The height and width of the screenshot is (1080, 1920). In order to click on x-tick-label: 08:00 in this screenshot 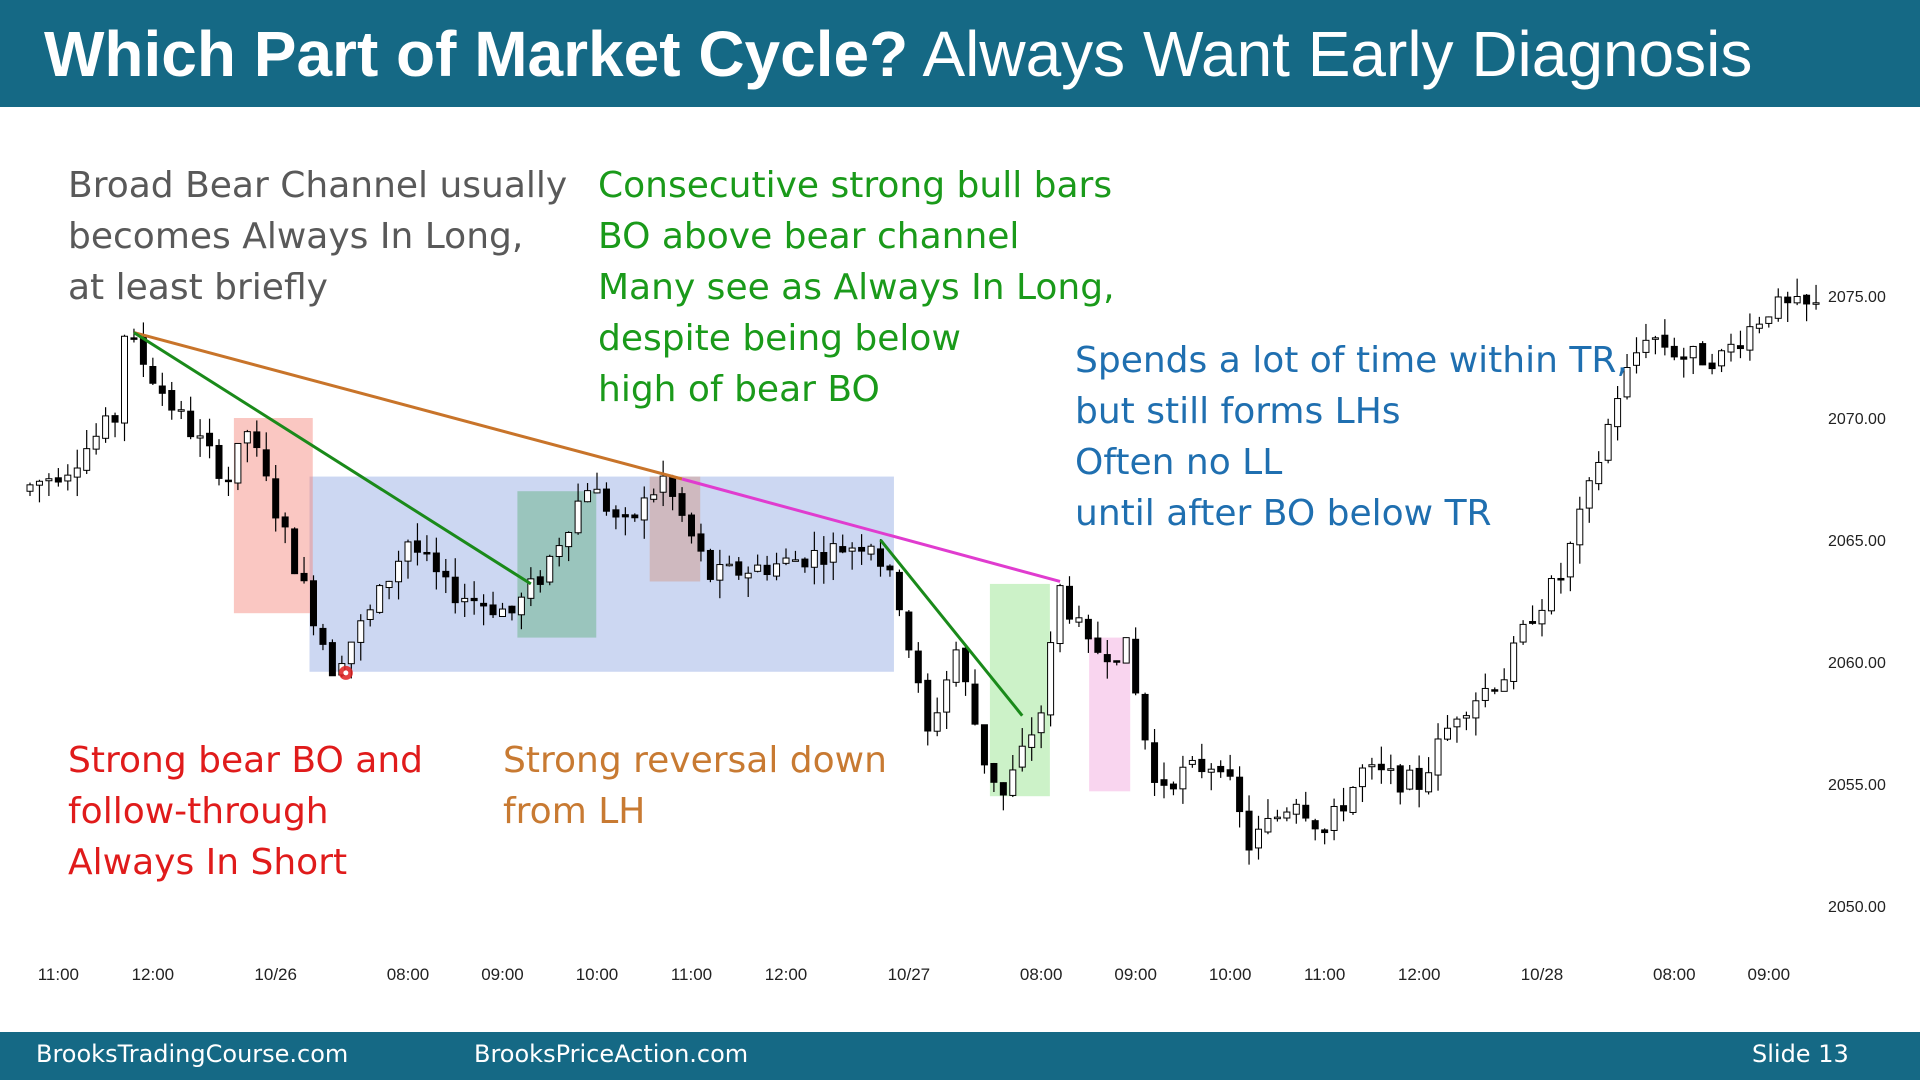, I will do `click(408, 974)`.